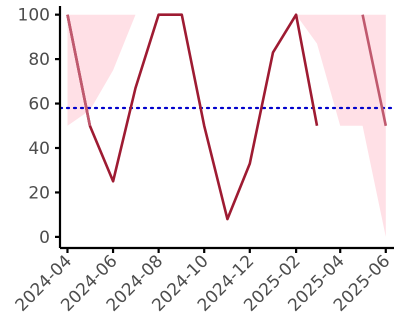  I want to click on y-tick-label: 40, so click(39, 149).